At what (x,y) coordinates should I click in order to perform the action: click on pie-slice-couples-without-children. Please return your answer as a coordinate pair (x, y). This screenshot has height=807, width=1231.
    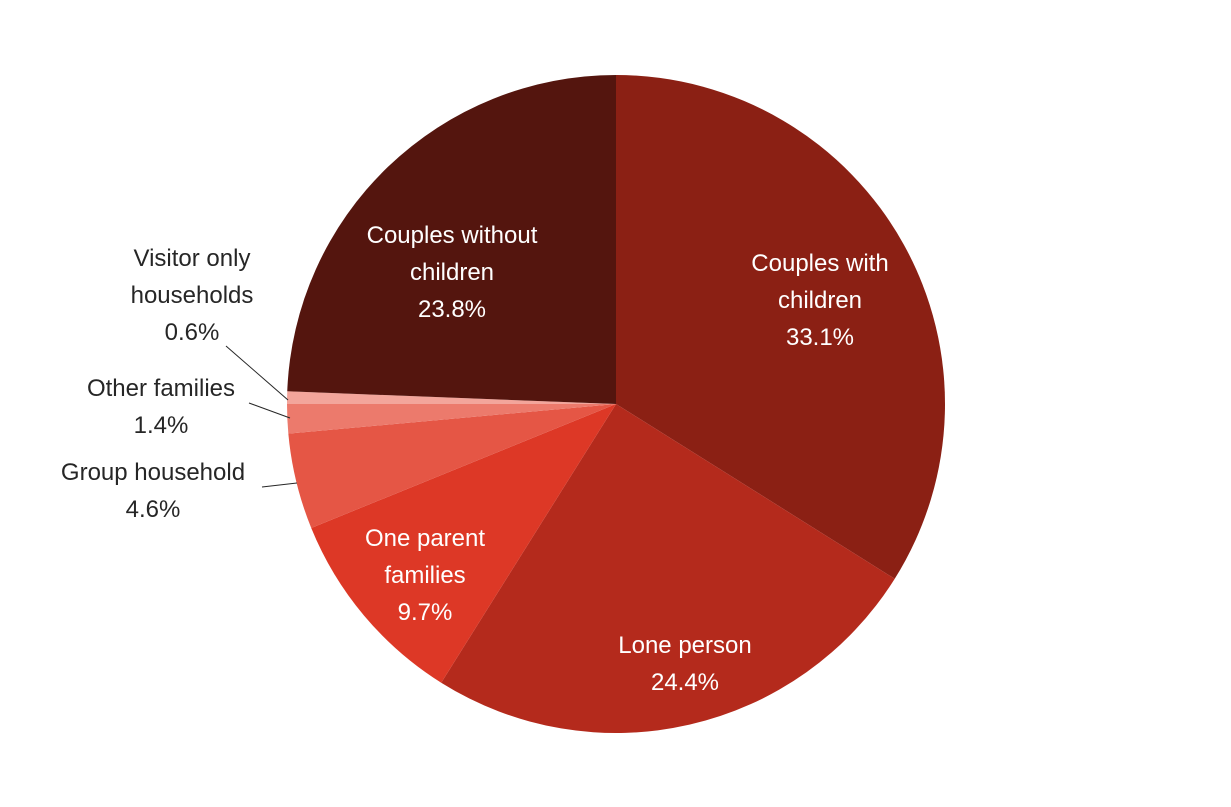
    Looking at the image, I should click on (451, 239).